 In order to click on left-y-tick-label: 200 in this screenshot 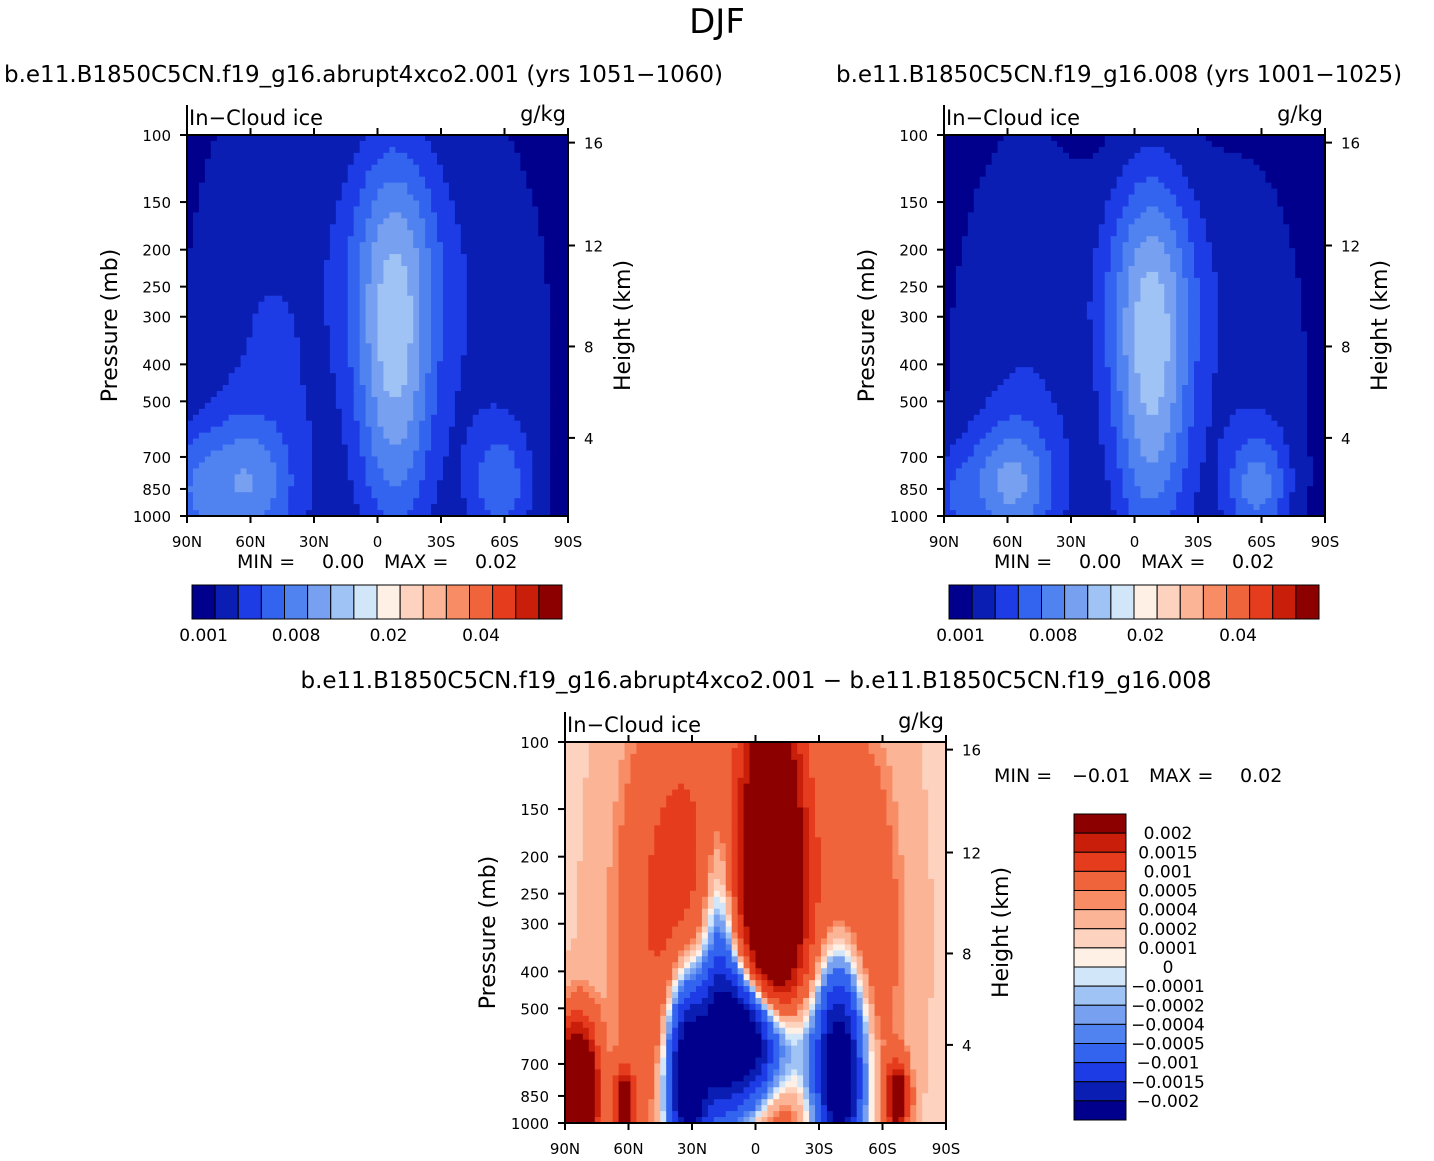, I will do `click(156, 251)`.